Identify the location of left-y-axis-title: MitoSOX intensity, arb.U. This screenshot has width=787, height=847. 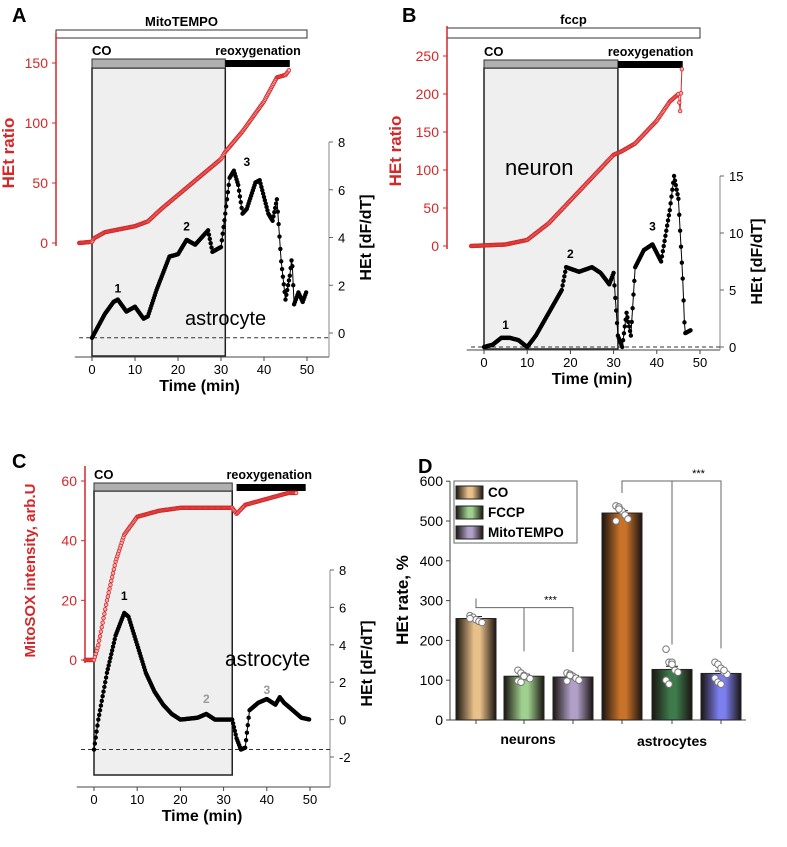
(30, 571).